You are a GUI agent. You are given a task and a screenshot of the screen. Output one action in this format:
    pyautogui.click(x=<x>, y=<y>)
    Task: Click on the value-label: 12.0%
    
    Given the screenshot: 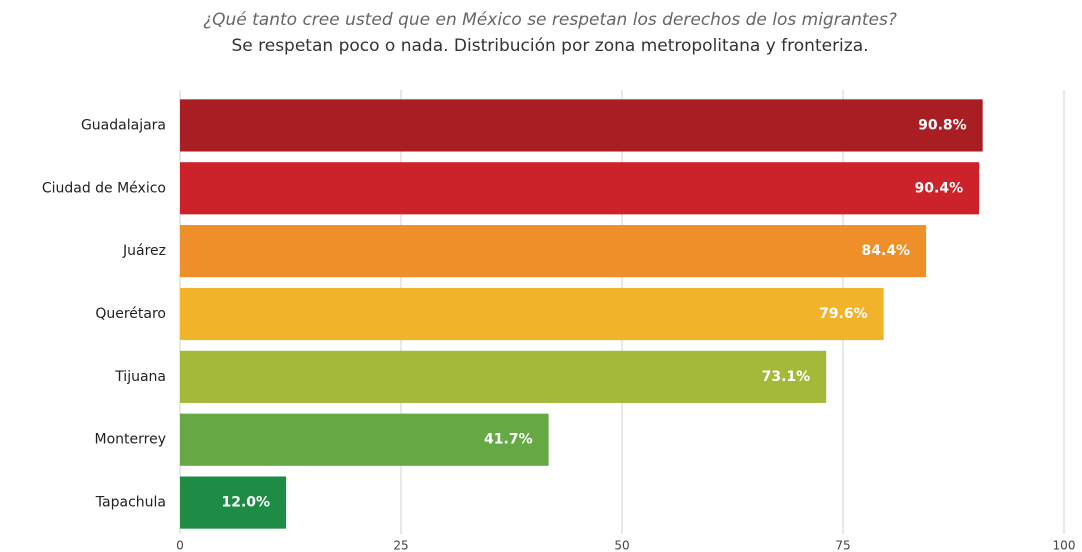 What is the action you would take?
    pyautogui.click(x=246, y=503)
    